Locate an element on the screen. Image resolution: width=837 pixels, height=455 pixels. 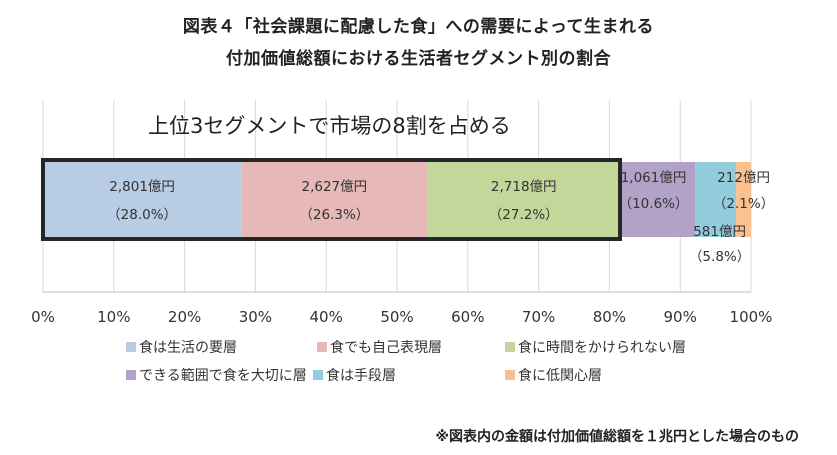
data-label-amount: 212億円 is located at coordinates (743, 178).